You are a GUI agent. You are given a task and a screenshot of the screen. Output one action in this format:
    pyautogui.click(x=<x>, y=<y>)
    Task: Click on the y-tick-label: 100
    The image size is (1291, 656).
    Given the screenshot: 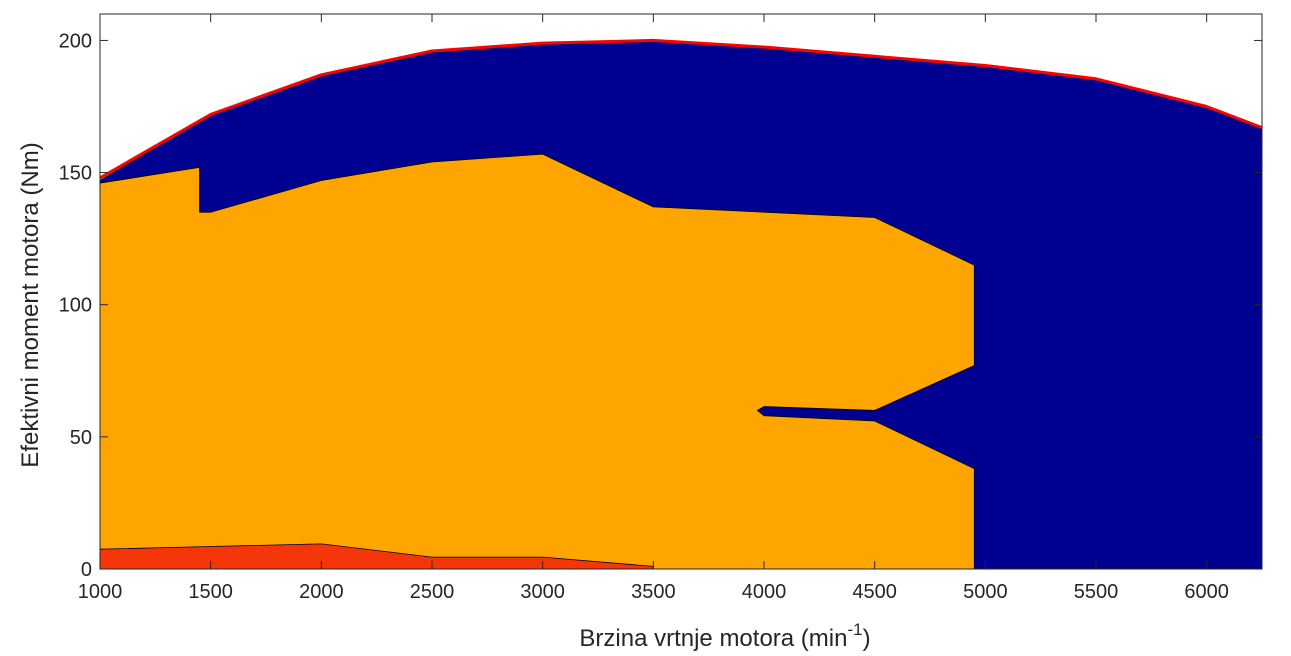 What is the action you would take?
    pyautogui.click(x=75, y=306)
    